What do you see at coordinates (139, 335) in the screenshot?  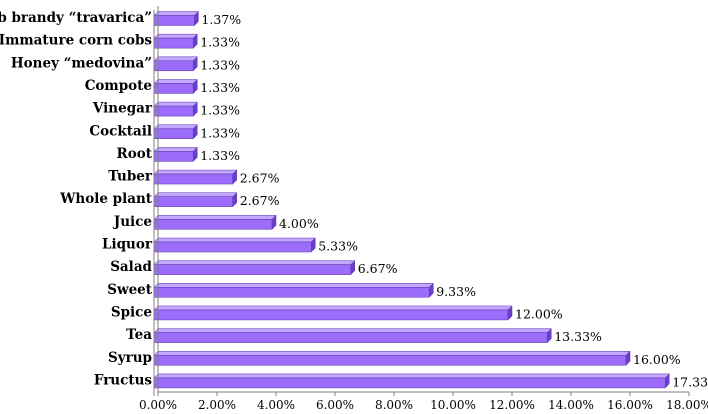 I see `category-label: Tea` at bounding box center [139, 335].